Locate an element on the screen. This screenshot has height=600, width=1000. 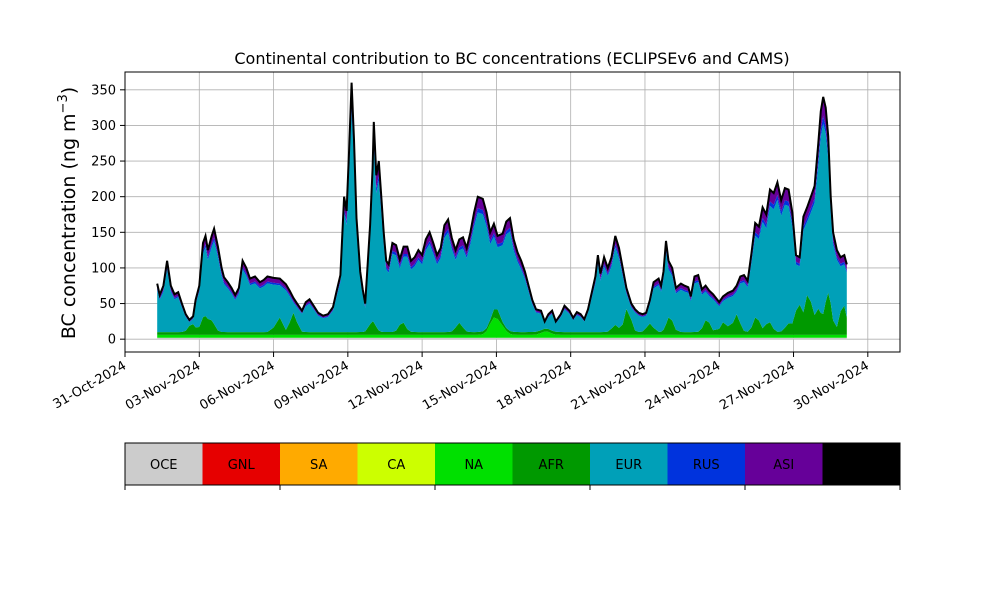
legend-swatch-aus is located at coordinates (861, 464).